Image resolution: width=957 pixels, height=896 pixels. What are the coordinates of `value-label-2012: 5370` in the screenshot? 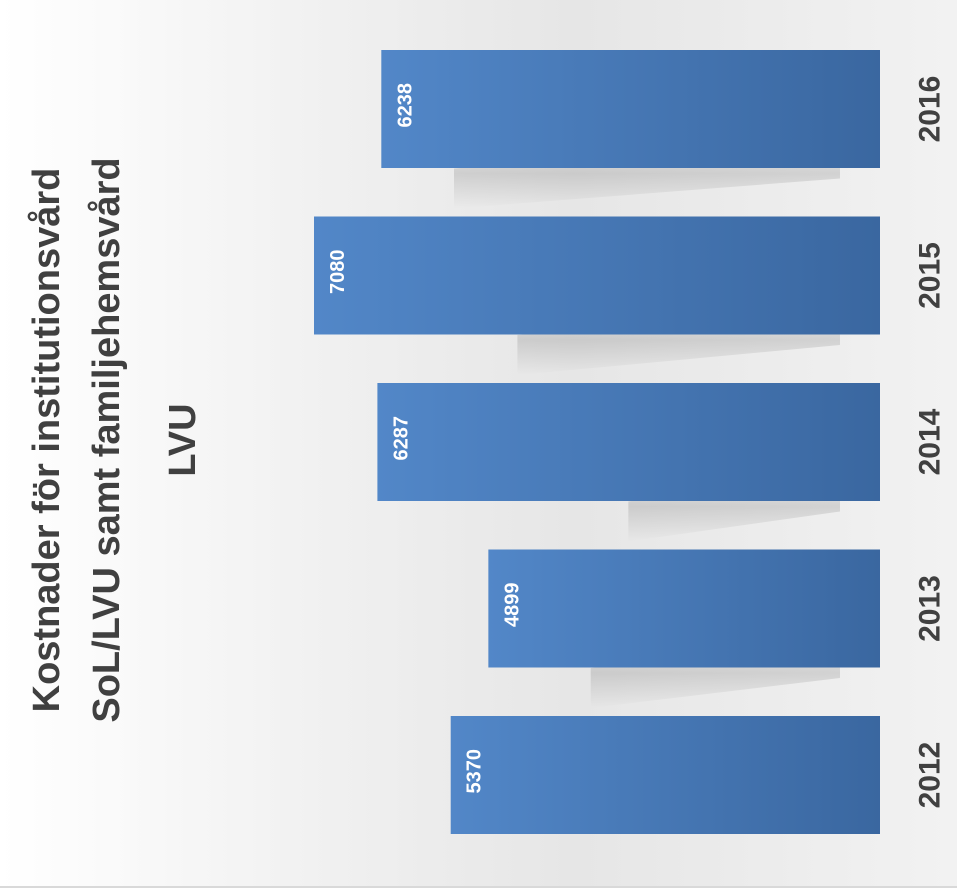 It's located at (475, 771).